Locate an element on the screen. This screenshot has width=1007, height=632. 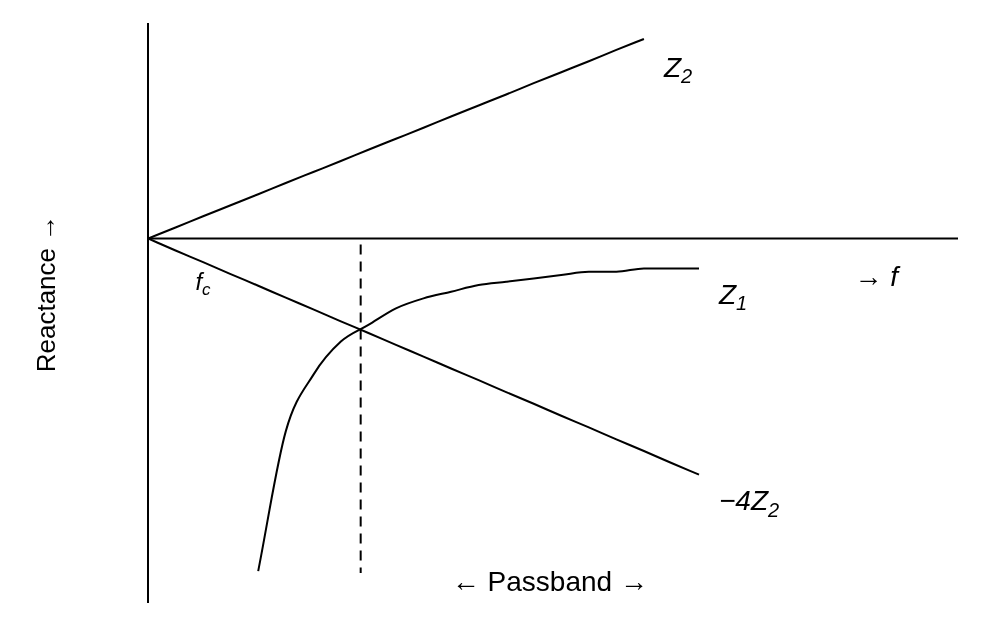
annotation: ← Passband → is located at coordinates (549, 581).